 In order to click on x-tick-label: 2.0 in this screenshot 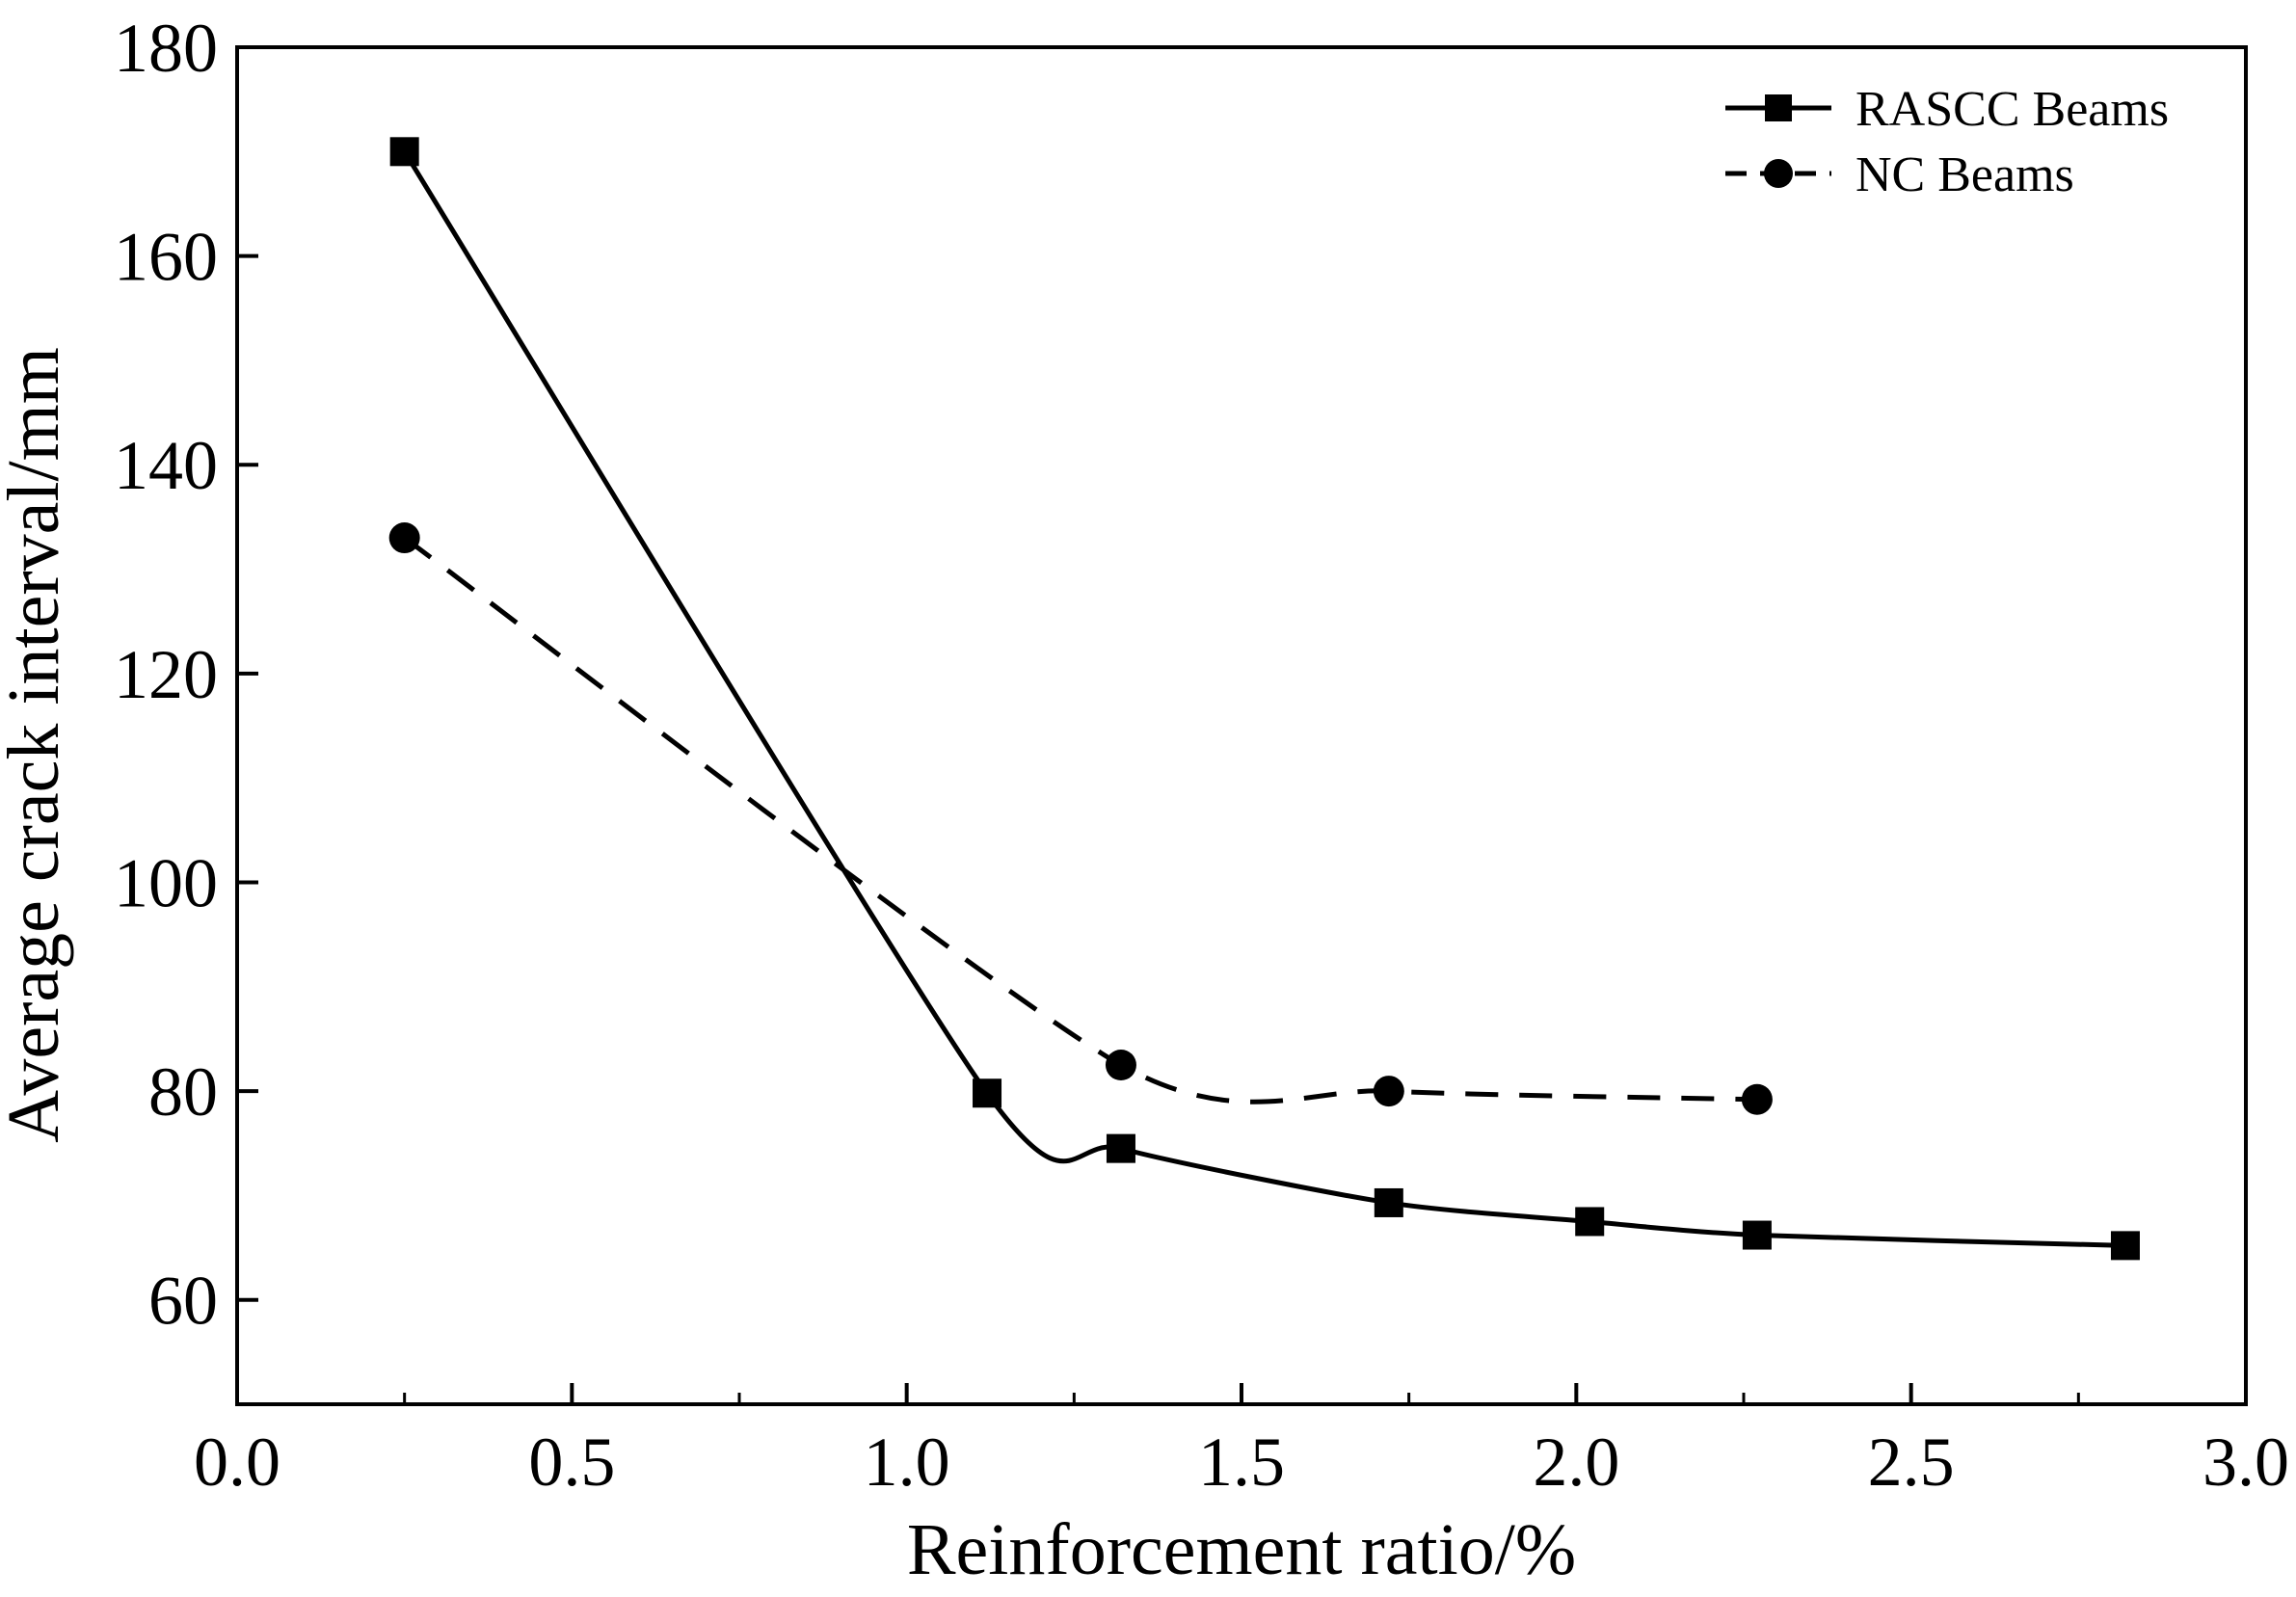, I will do `click(1576, 1462)`.